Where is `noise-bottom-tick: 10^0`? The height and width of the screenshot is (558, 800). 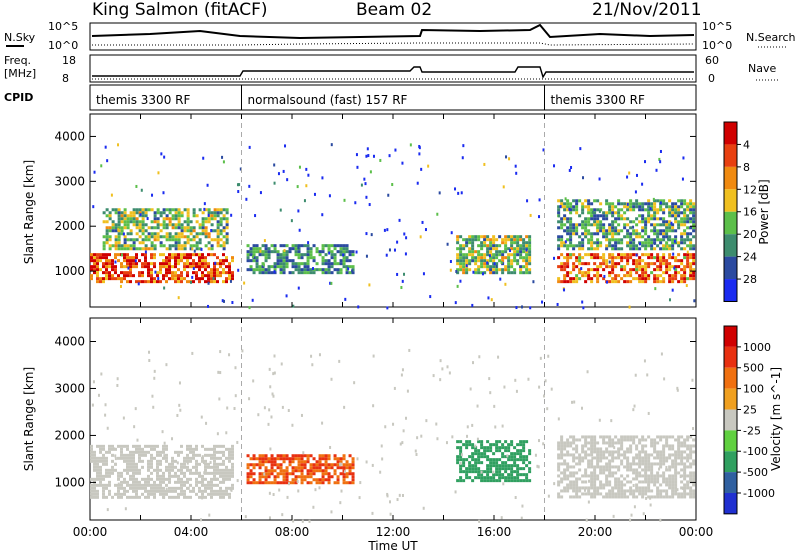 noise-bottom-tick: 10^0 is located at coordinates (63, 45).